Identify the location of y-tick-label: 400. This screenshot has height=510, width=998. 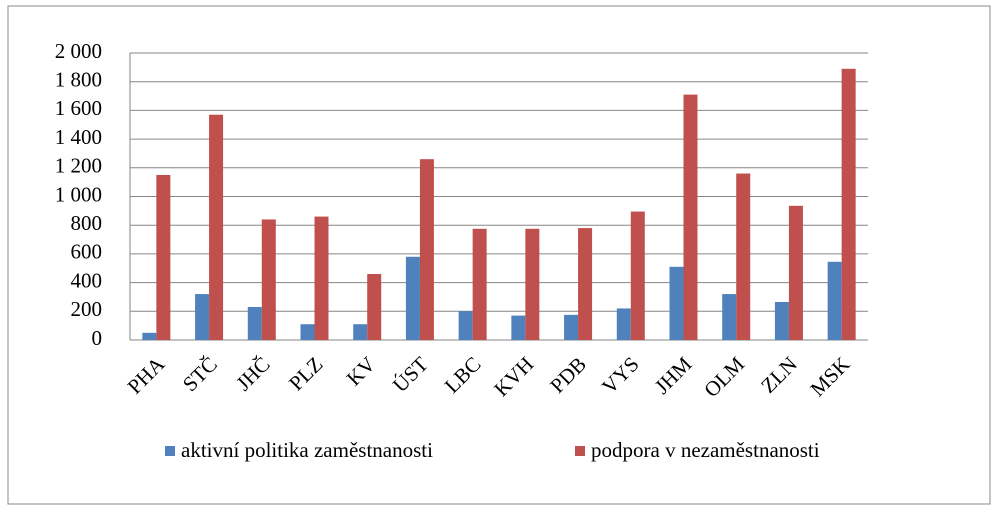
(87, 280).